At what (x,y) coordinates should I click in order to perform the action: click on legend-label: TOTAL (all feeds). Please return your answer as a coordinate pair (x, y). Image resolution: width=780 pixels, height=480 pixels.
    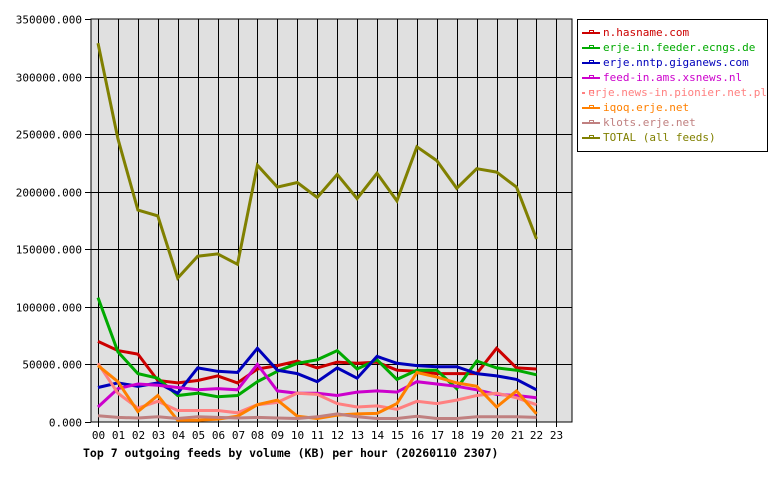
    Looking at the image, I should click on (659, 137).